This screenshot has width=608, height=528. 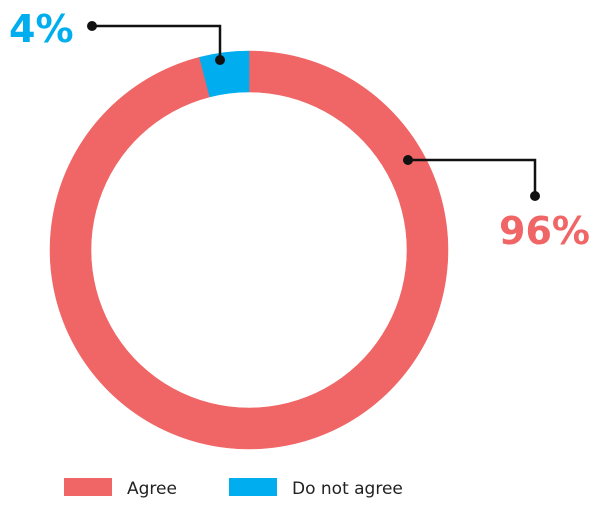 What do you see at coordinates (220, 60) in the screenshot?
I see `callout-dot-do-not-agree-slice` at bounding box center [220, 60].